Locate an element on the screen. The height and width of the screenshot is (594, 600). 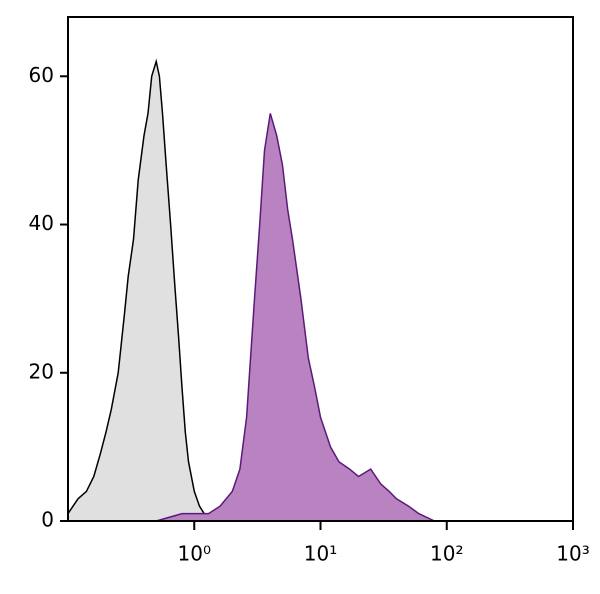
x-tick-label: 10² is located at coordinates (446, 554).